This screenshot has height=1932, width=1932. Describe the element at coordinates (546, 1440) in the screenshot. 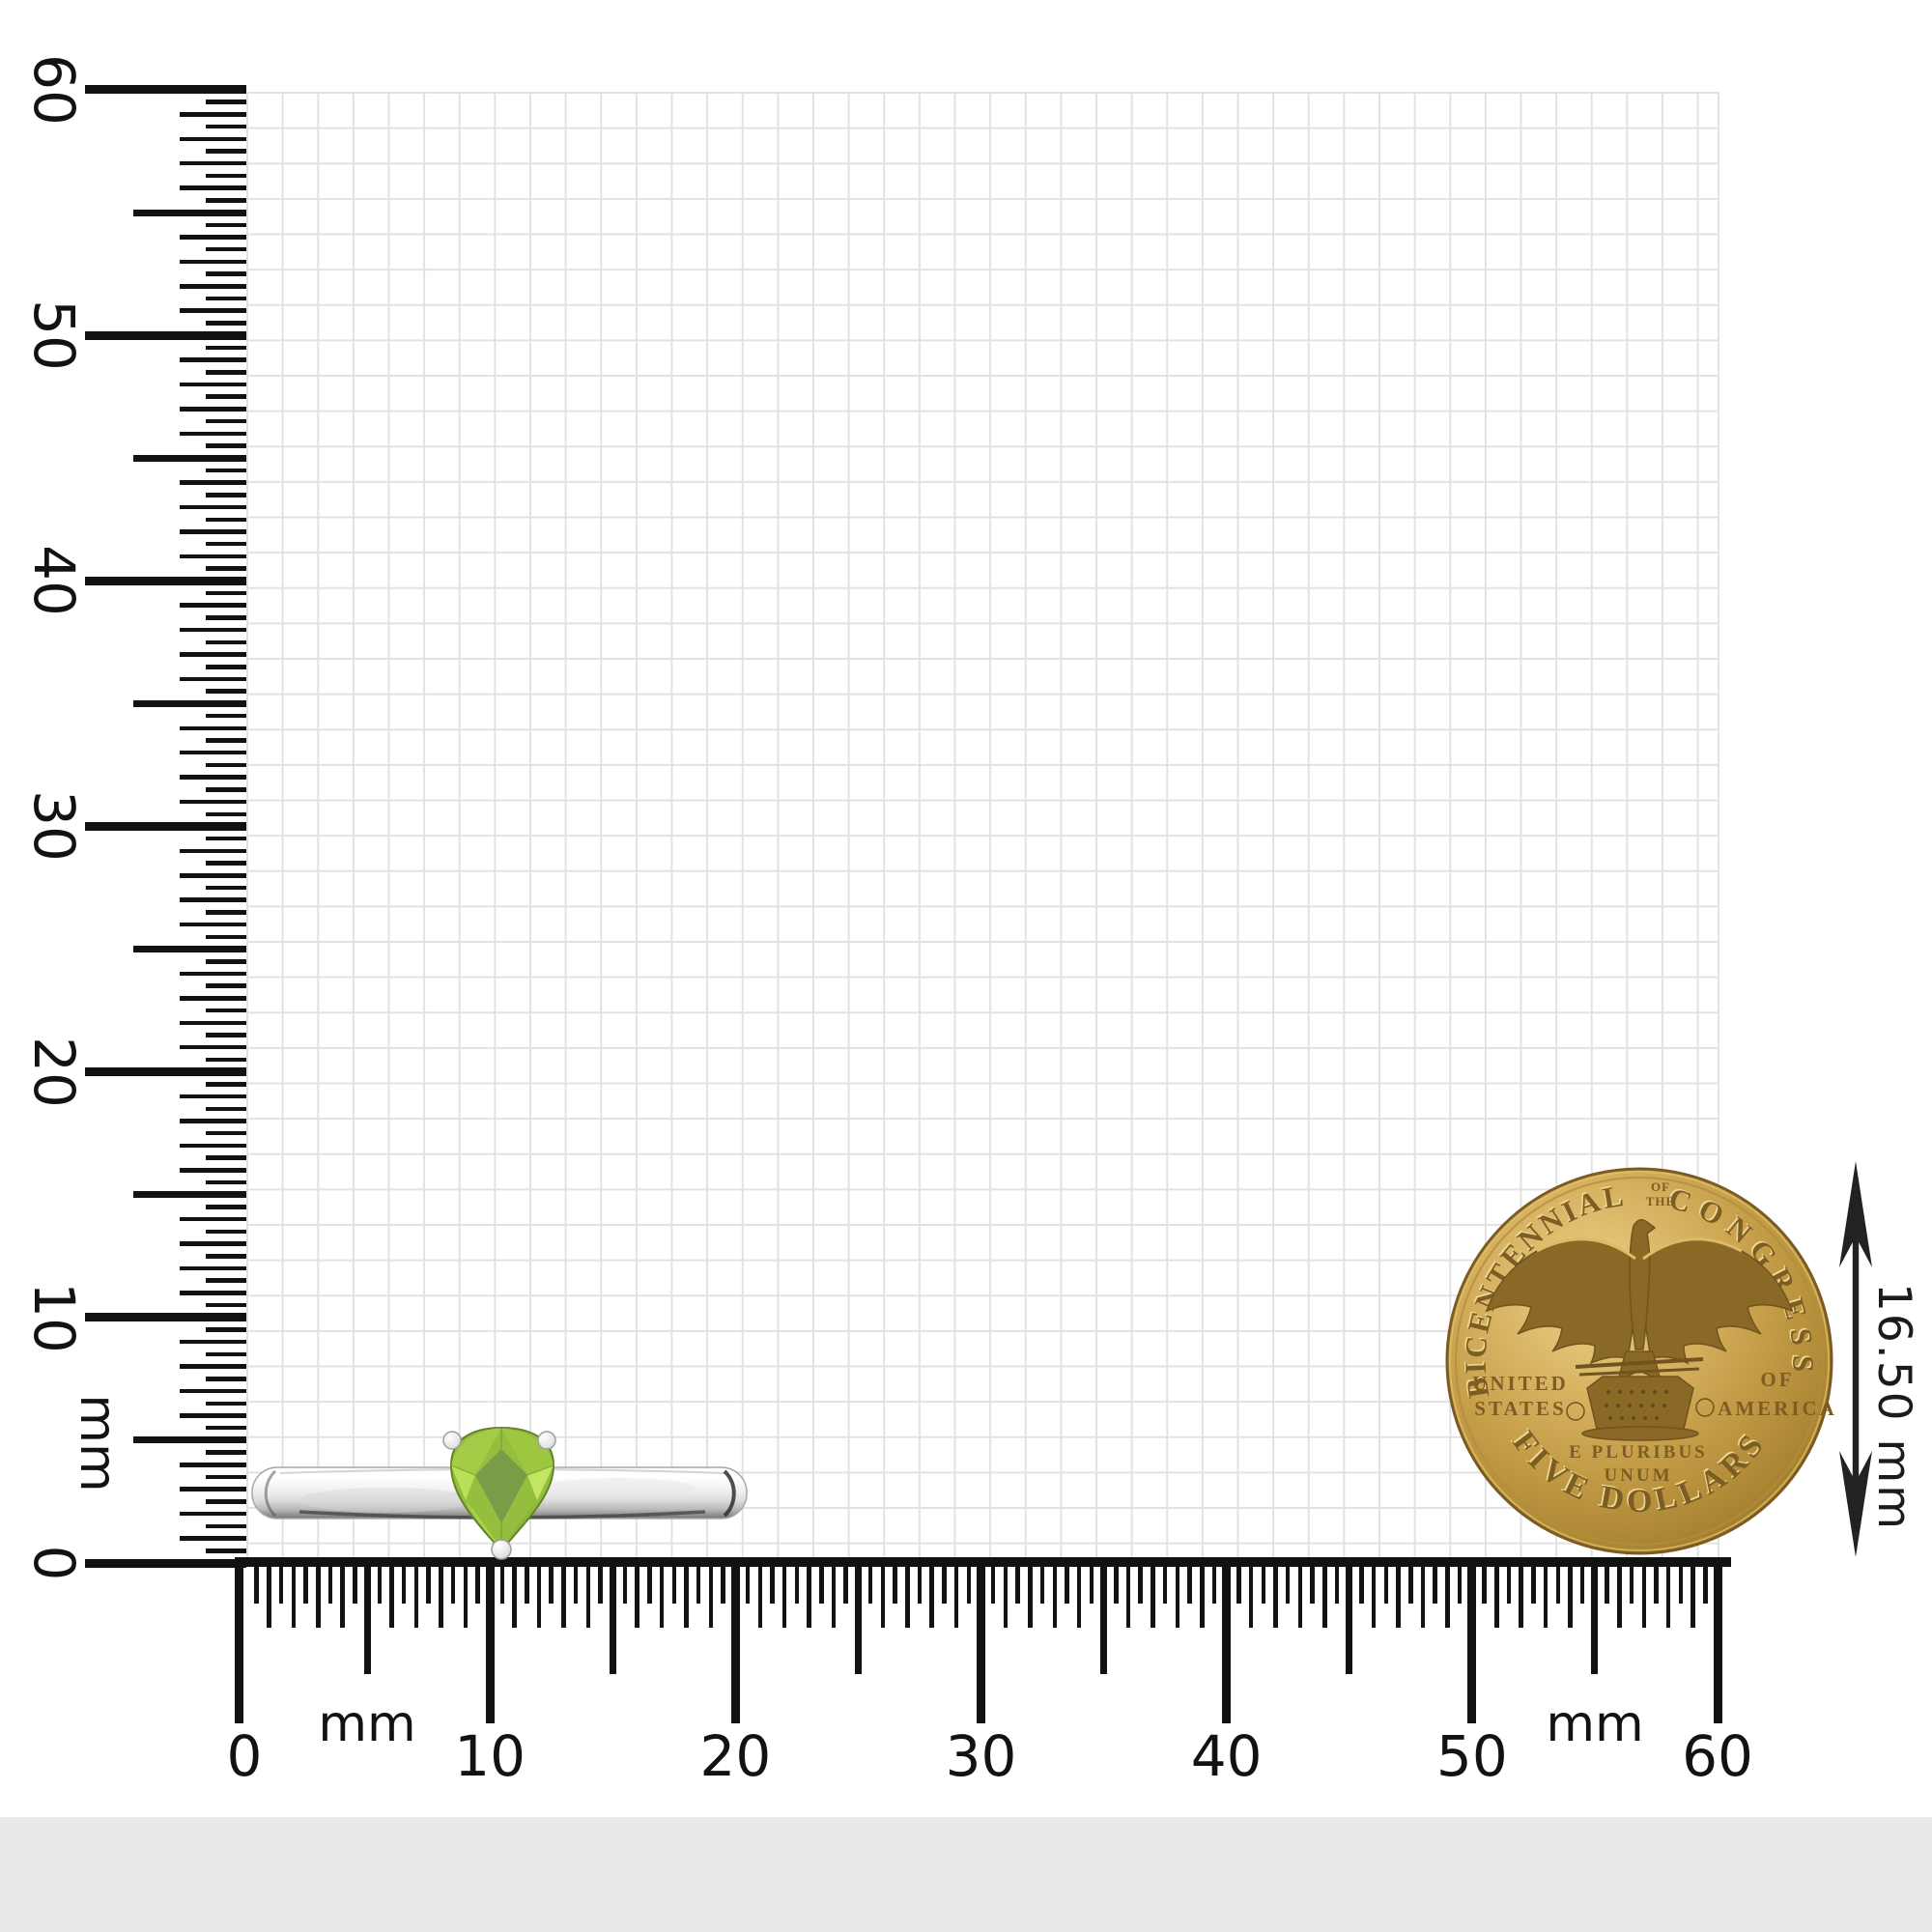

I see `prong-icon` at that location.